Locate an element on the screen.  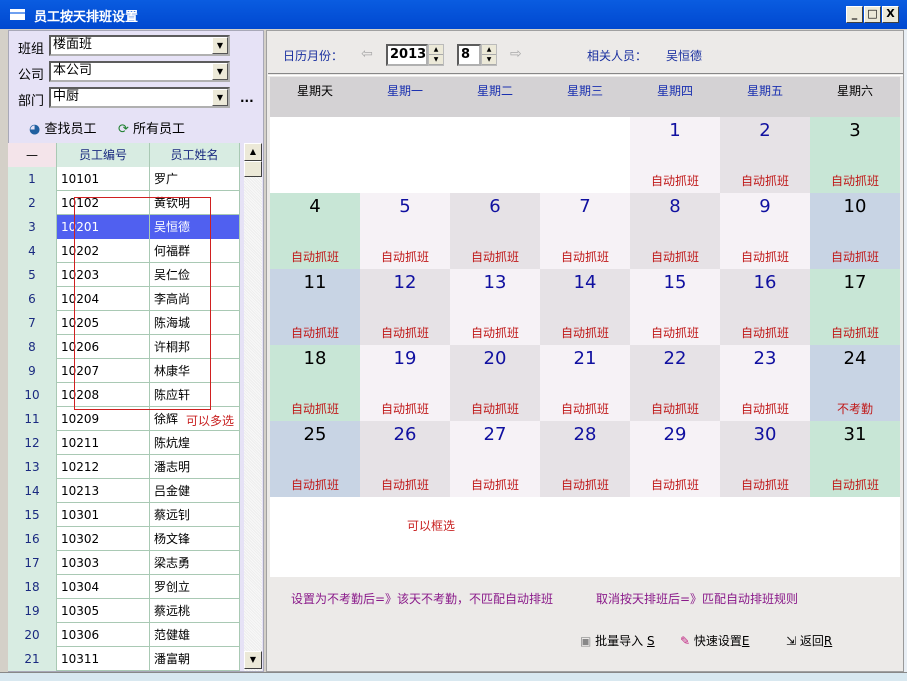
employee-name: 范健雄 is located at coordinates (195, 635).